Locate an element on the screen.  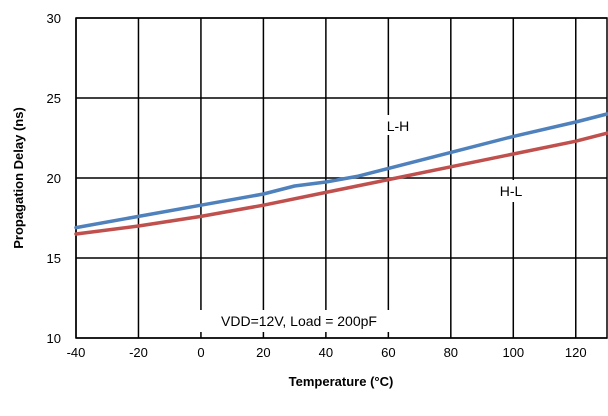
x-axis-title: Temperature (°C) is located at coordinates (341, 381).